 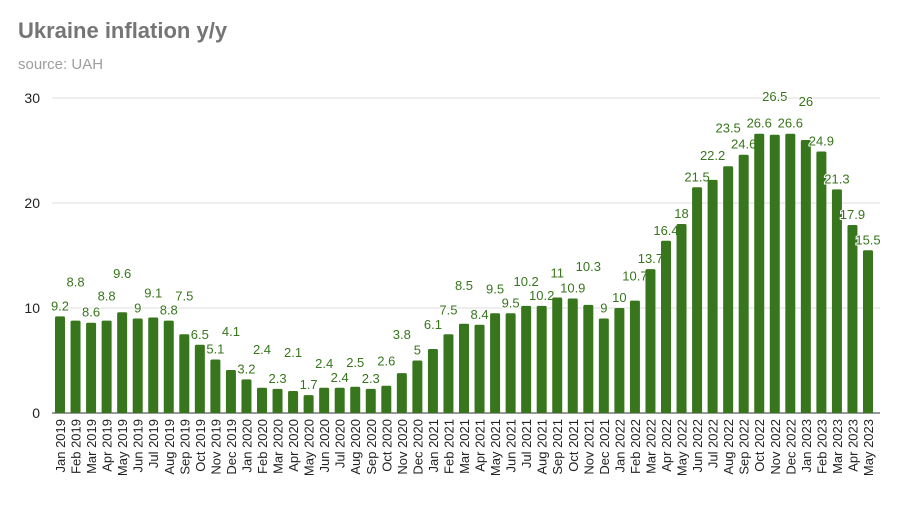 I want to click on data-label: 3.8, so click(x=402, y=334).